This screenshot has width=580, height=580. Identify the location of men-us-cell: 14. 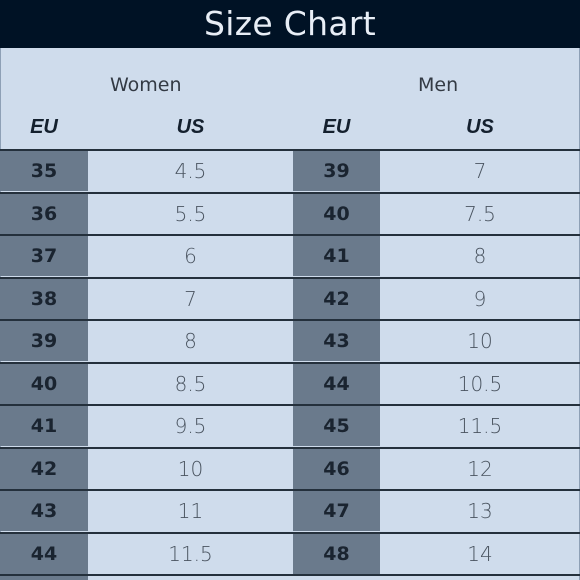
(480, 554).